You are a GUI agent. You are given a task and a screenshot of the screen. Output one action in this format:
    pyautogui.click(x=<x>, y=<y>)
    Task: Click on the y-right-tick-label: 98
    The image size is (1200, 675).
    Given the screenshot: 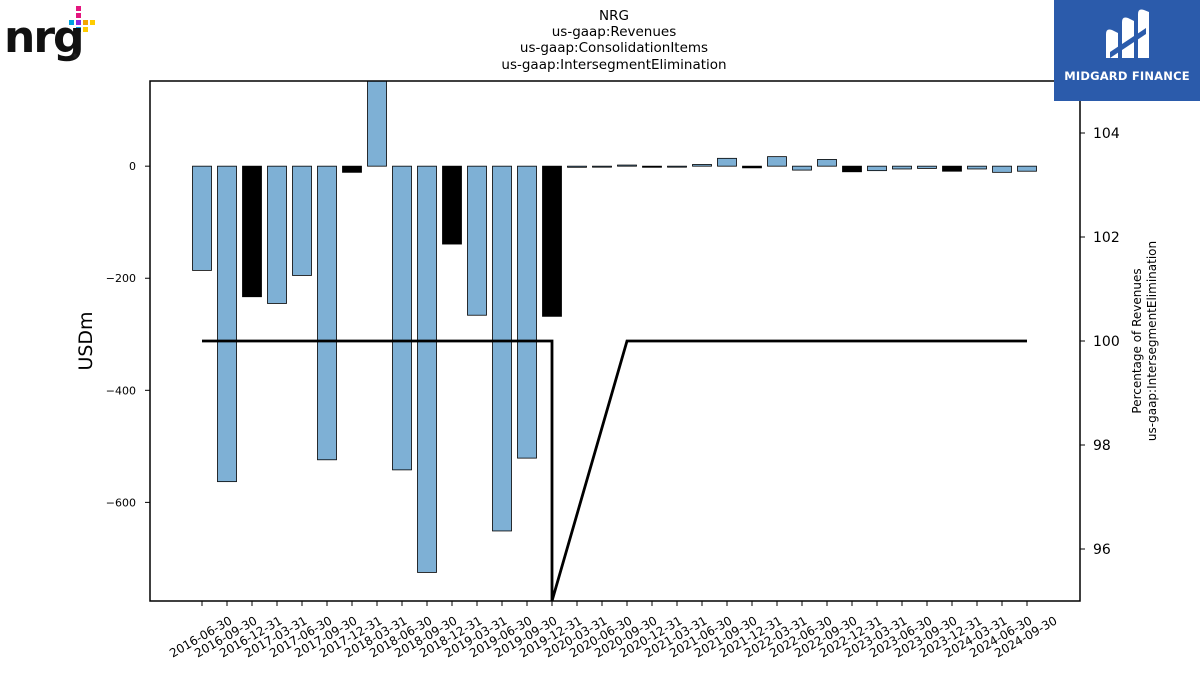 What is the action you would take?
    pyautogui.click(x=1102, y=446)
    